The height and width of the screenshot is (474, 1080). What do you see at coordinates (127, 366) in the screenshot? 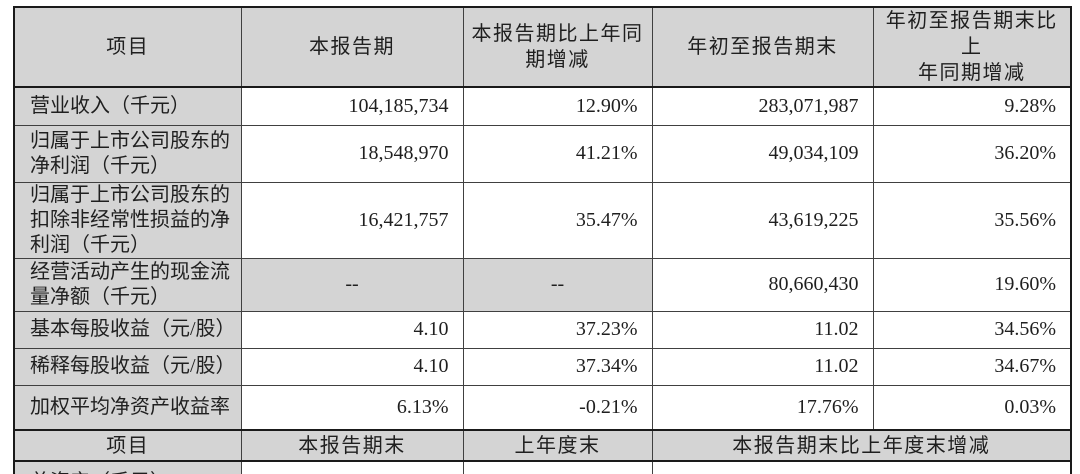
I see `row-label-diluted-eps: 稀释每股收益（元/股）` at bounding box center [127, 366].